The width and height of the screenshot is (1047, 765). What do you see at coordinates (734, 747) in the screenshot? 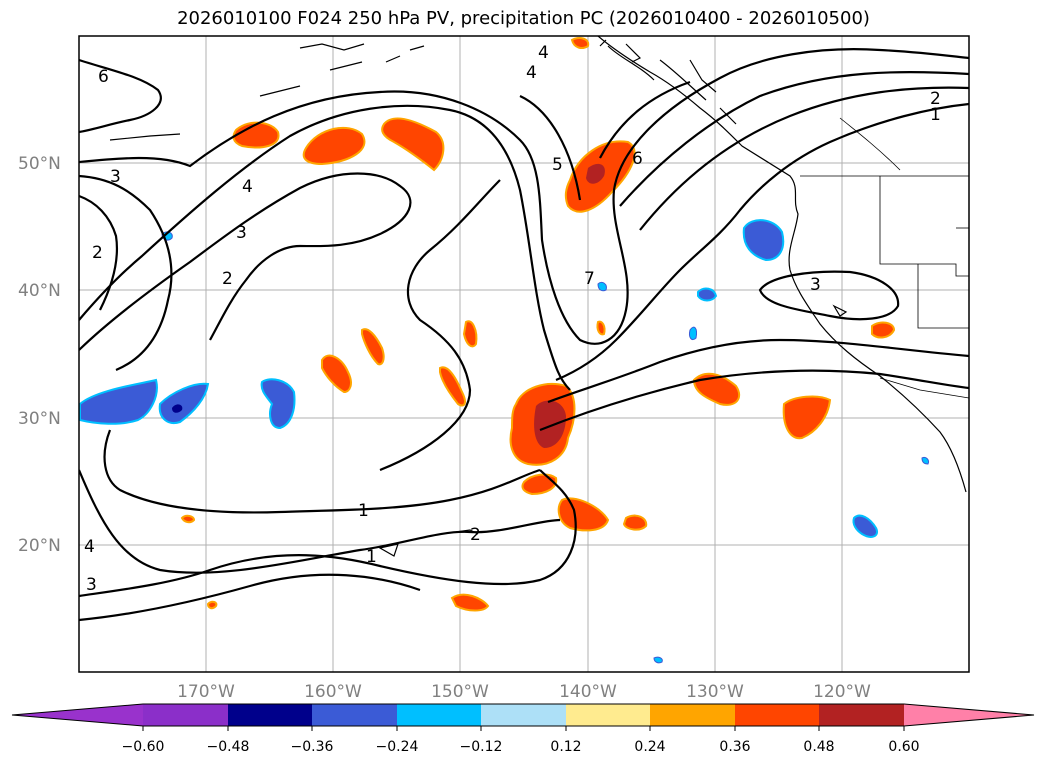
I see `colorbar-label: 0.36` at bounding box center [734, 747].